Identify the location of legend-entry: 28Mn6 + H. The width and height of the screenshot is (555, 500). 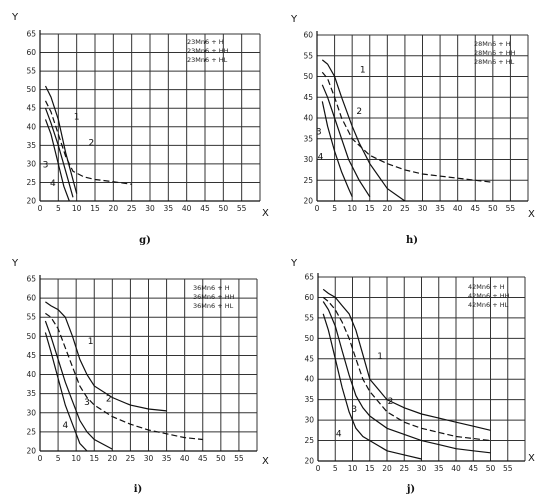
(492, 44).